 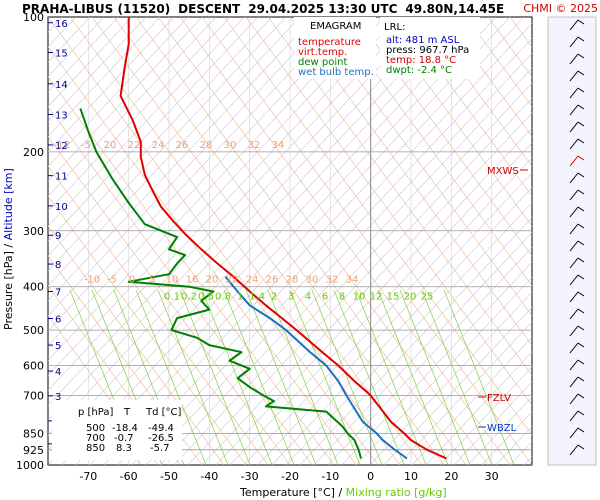 I want to click on altitude-tick-label: 10, so click(x=61, y=207).